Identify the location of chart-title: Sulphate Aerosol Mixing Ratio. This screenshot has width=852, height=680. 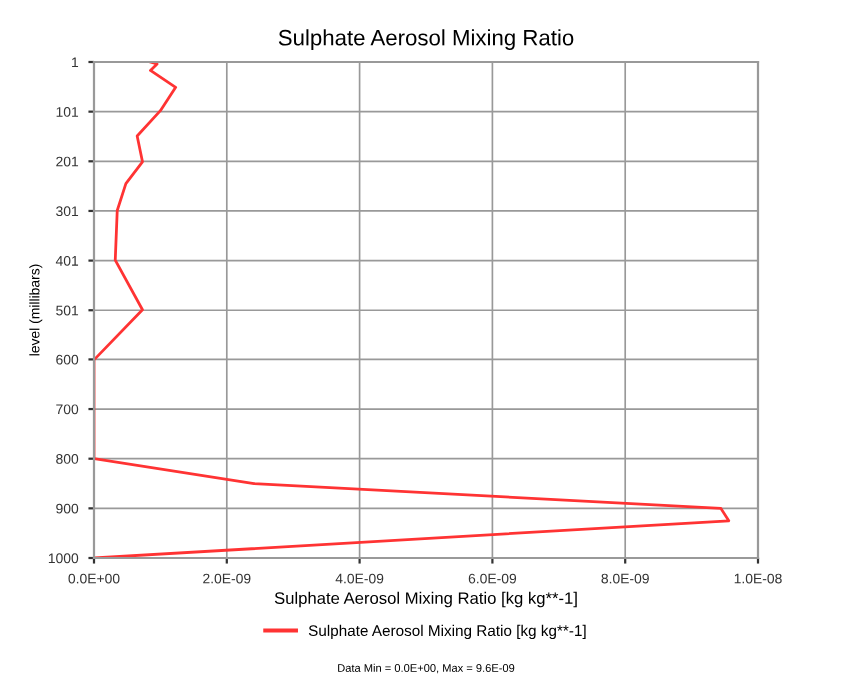
(426, 39).